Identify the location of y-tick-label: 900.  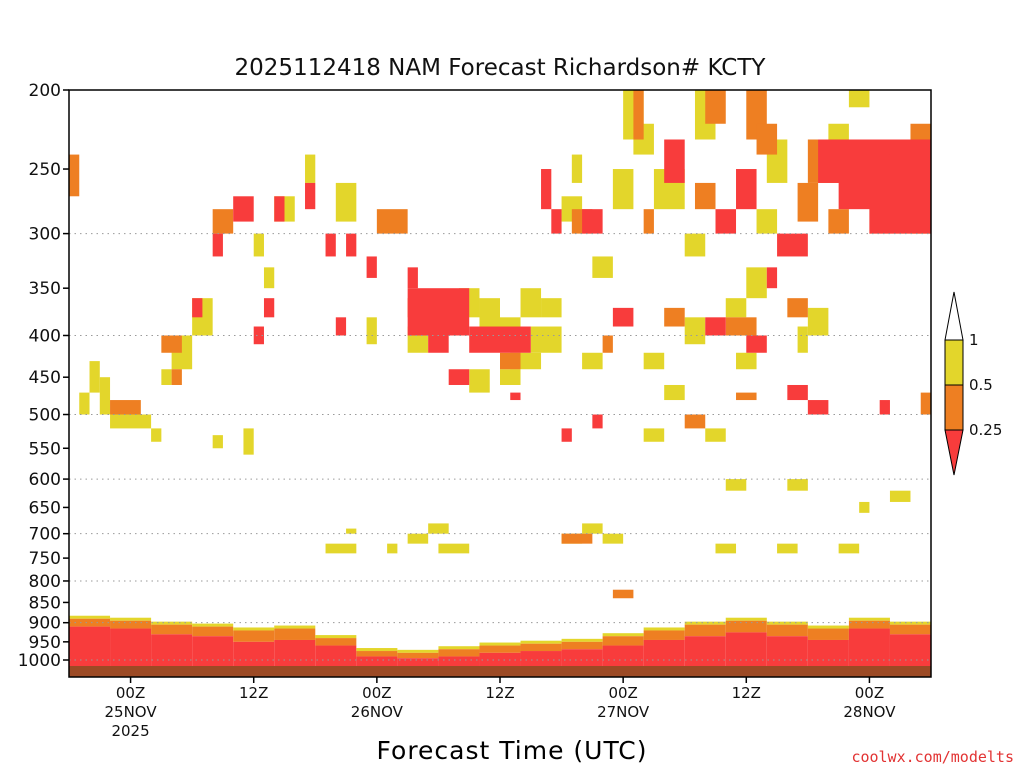
(45, 624).